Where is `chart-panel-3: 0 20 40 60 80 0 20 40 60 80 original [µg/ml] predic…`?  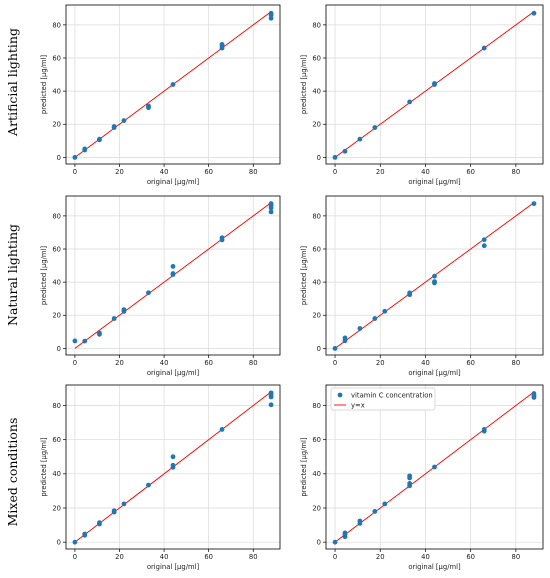 chart-panel-3: 0 20 40 60 80 0 20 40 60 80 original [µg/ml] predic… is located at coordinates (160, 286).